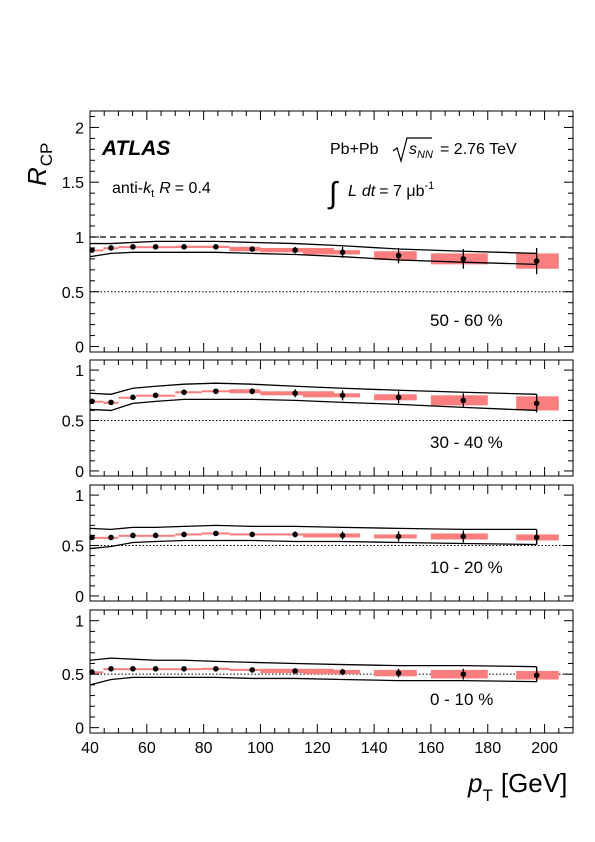 Image resolution: width=595 pixels, height=842 pixels. What do you see at coordinates (161, 190) in the screenshot?
I see `jet-algorithm-label: anti-kt R = 0.4` at bounding box center [161, 190].